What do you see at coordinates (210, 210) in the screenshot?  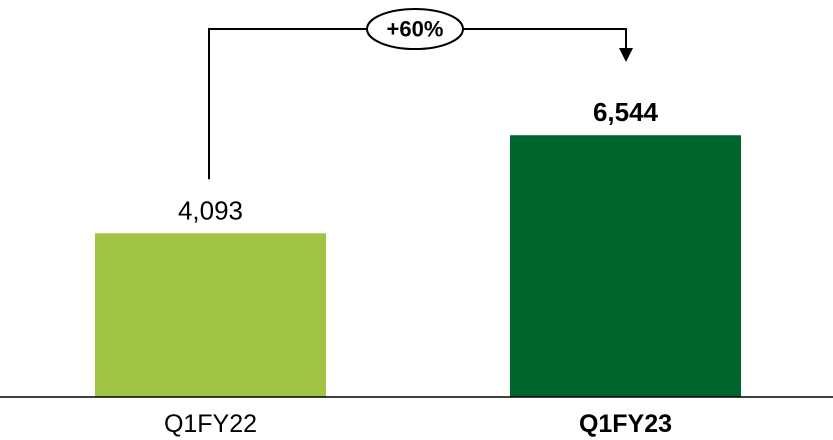 I see `value-label-q1fy22: 4,093` at bounding box center [210, 210].